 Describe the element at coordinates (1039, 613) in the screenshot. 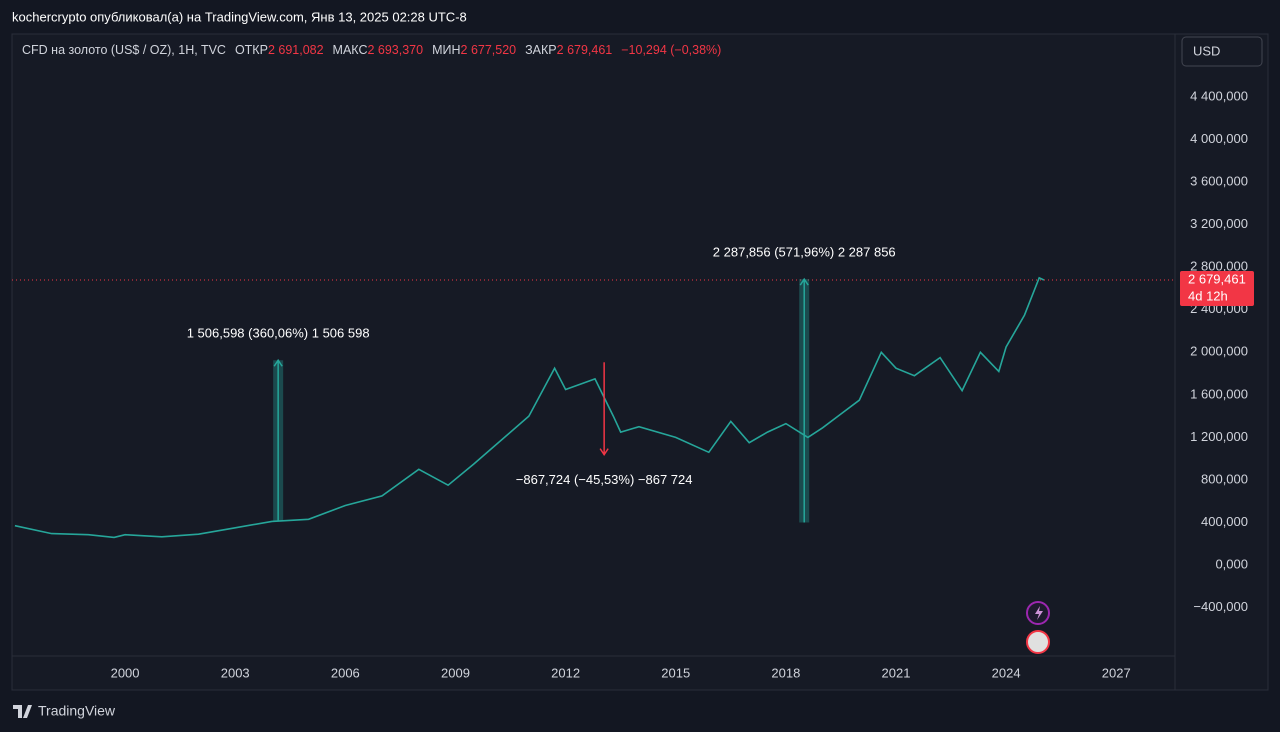

I see `event-bolt` at that location.